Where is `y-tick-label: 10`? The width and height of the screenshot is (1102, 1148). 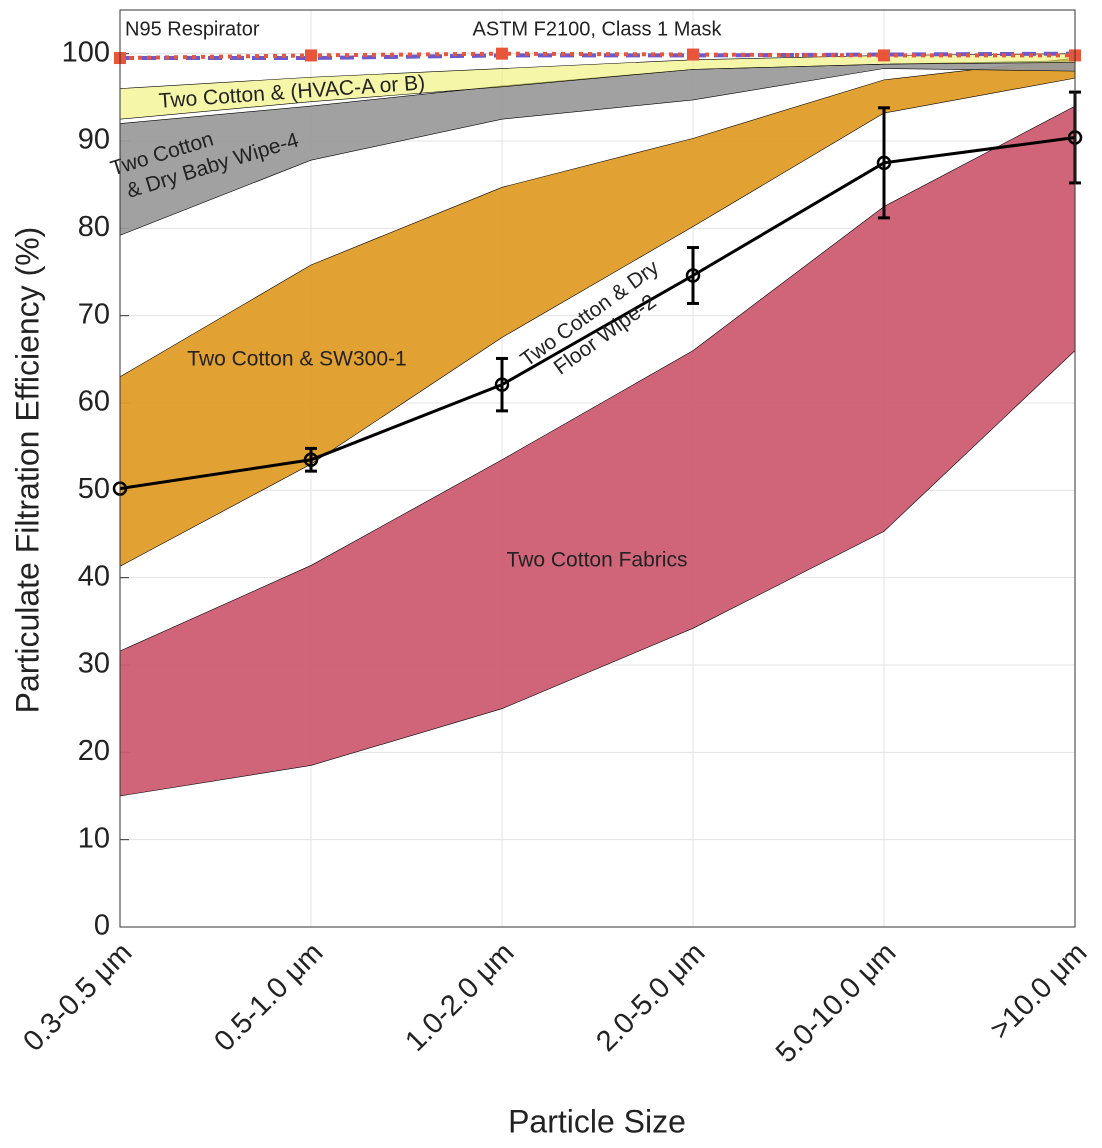
y-tick-label: 10 is located at coordinates (94, 838).